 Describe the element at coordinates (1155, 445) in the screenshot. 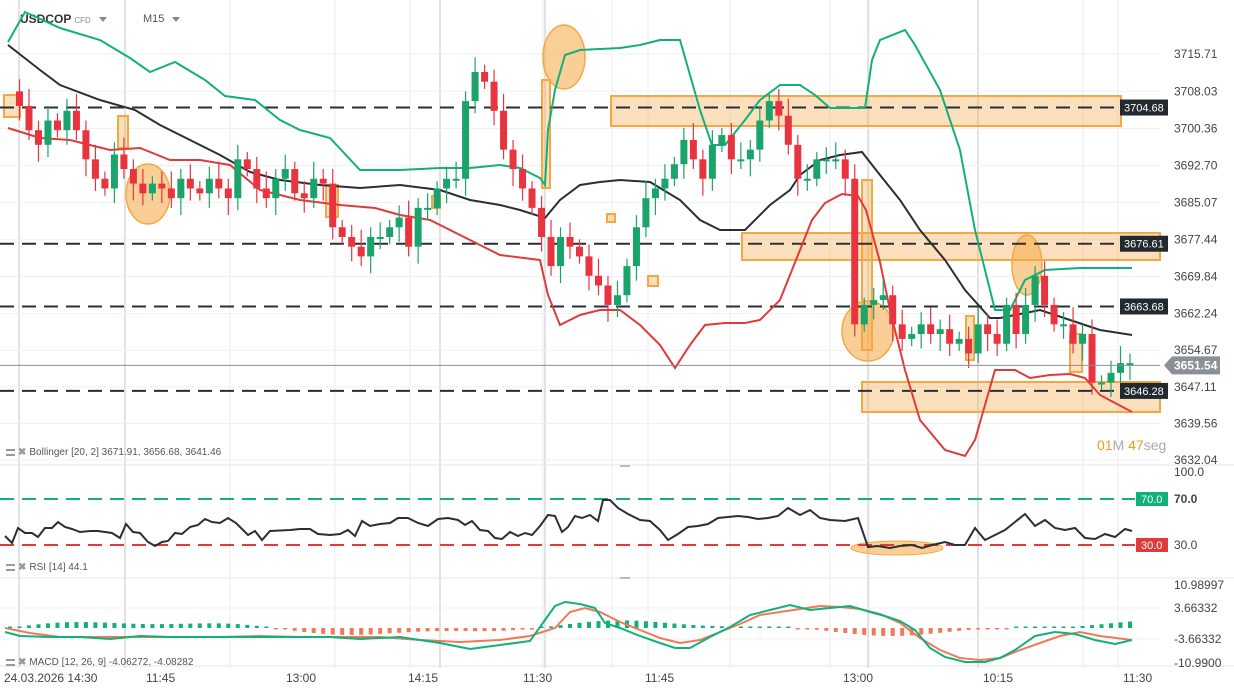

I see `timer-sec-unit: seg` at that location.